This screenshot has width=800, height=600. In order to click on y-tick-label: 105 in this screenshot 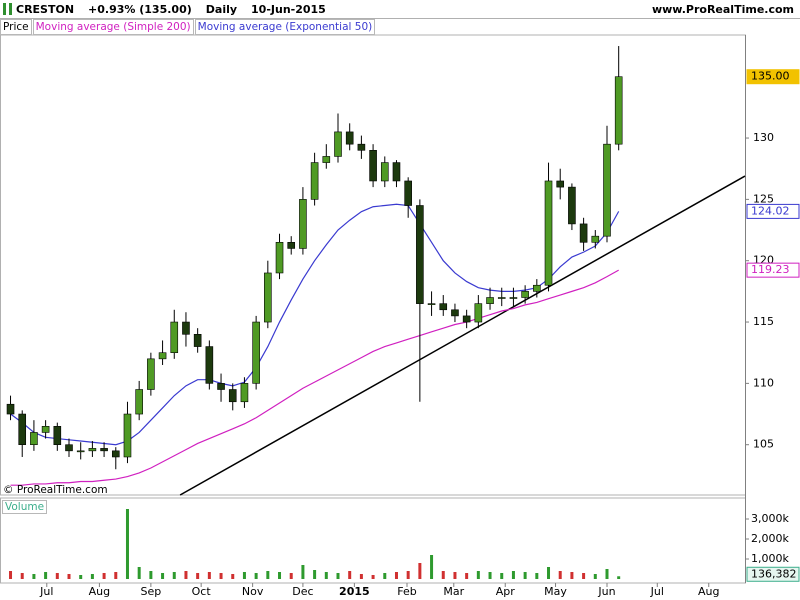, I will do `click(763, 444)`.